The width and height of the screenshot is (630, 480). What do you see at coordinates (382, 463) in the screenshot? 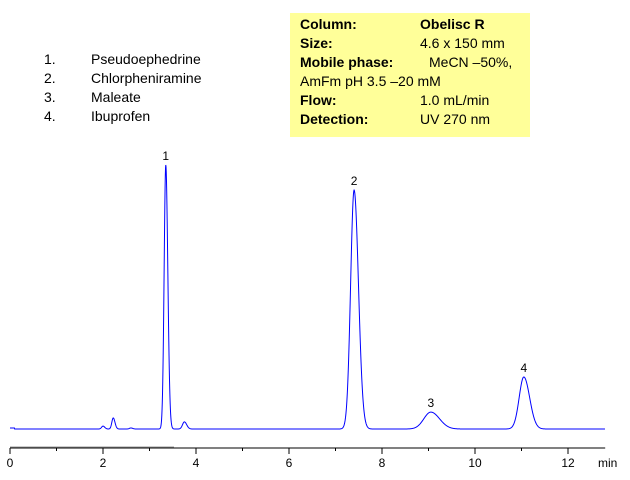
I see `x-tick-label: 8` at bounding box center [382, 463].